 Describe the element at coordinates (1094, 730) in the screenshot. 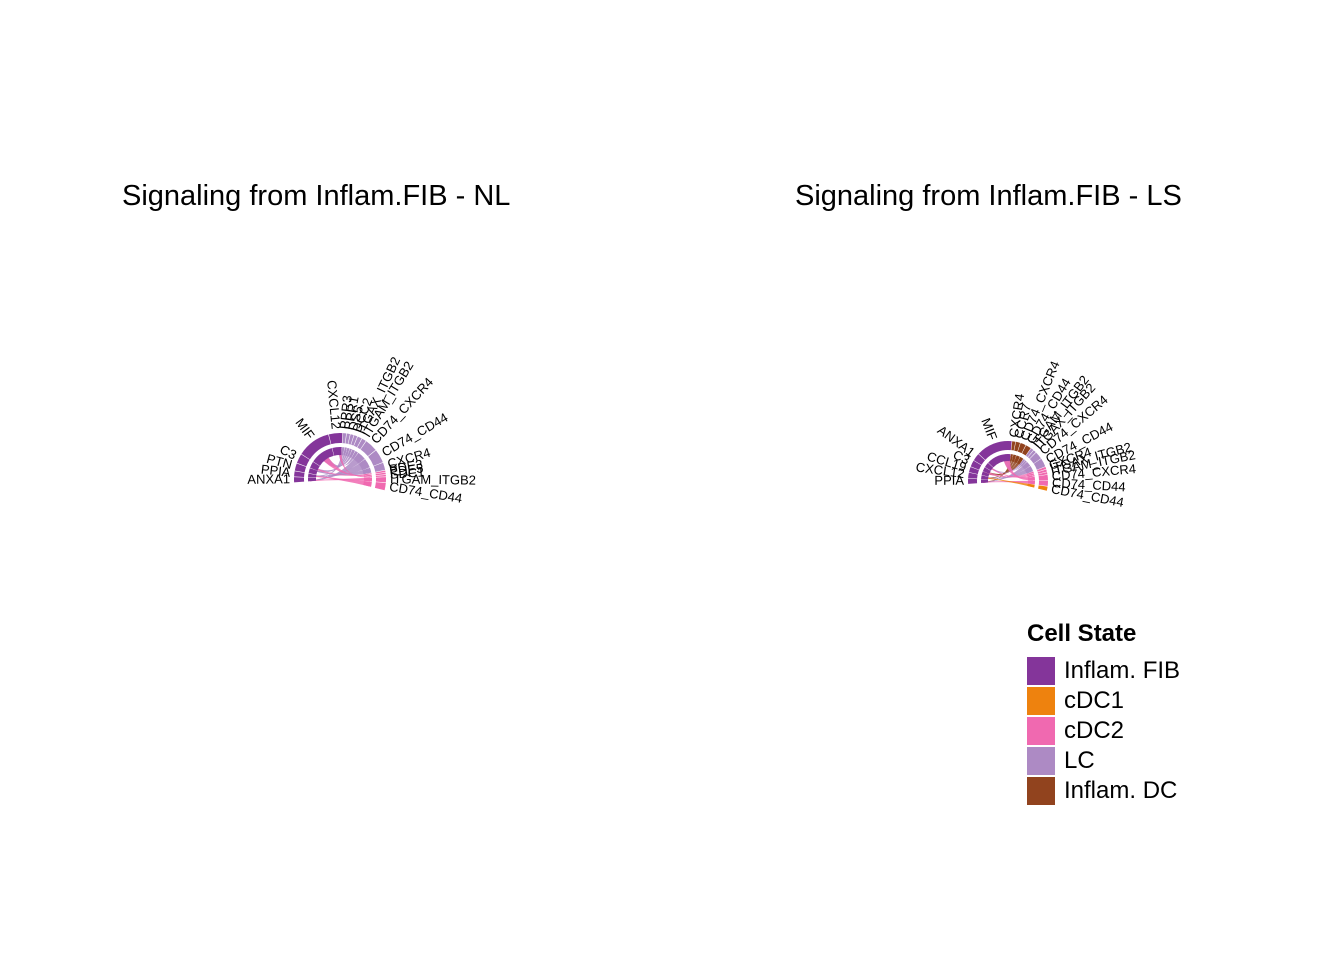

I see `legend-label: cDC2` at that location.